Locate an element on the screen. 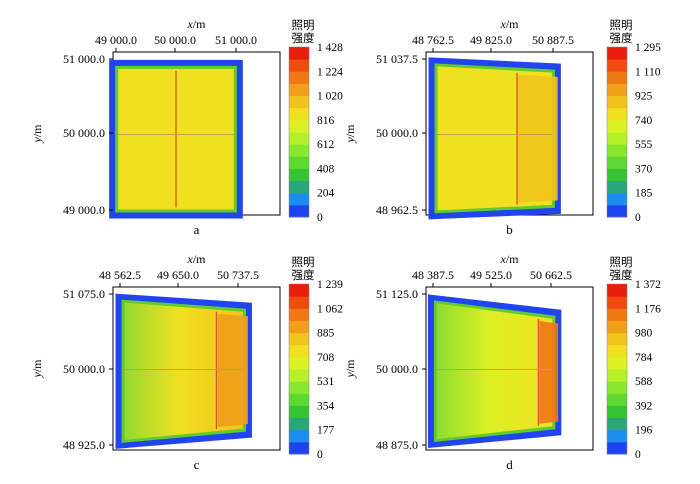 This screenshot has width=700, height=484. colorbar-tick-label: 784 is located at coordinates (644, 358).